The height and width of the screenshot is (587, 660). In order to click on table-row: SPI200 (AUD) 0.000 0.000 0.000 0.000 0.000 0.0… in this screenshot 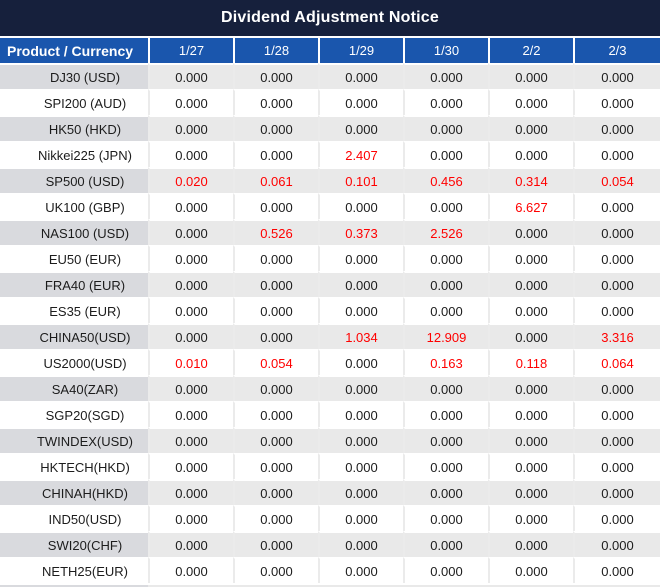, I will do `click(330, 102)`.